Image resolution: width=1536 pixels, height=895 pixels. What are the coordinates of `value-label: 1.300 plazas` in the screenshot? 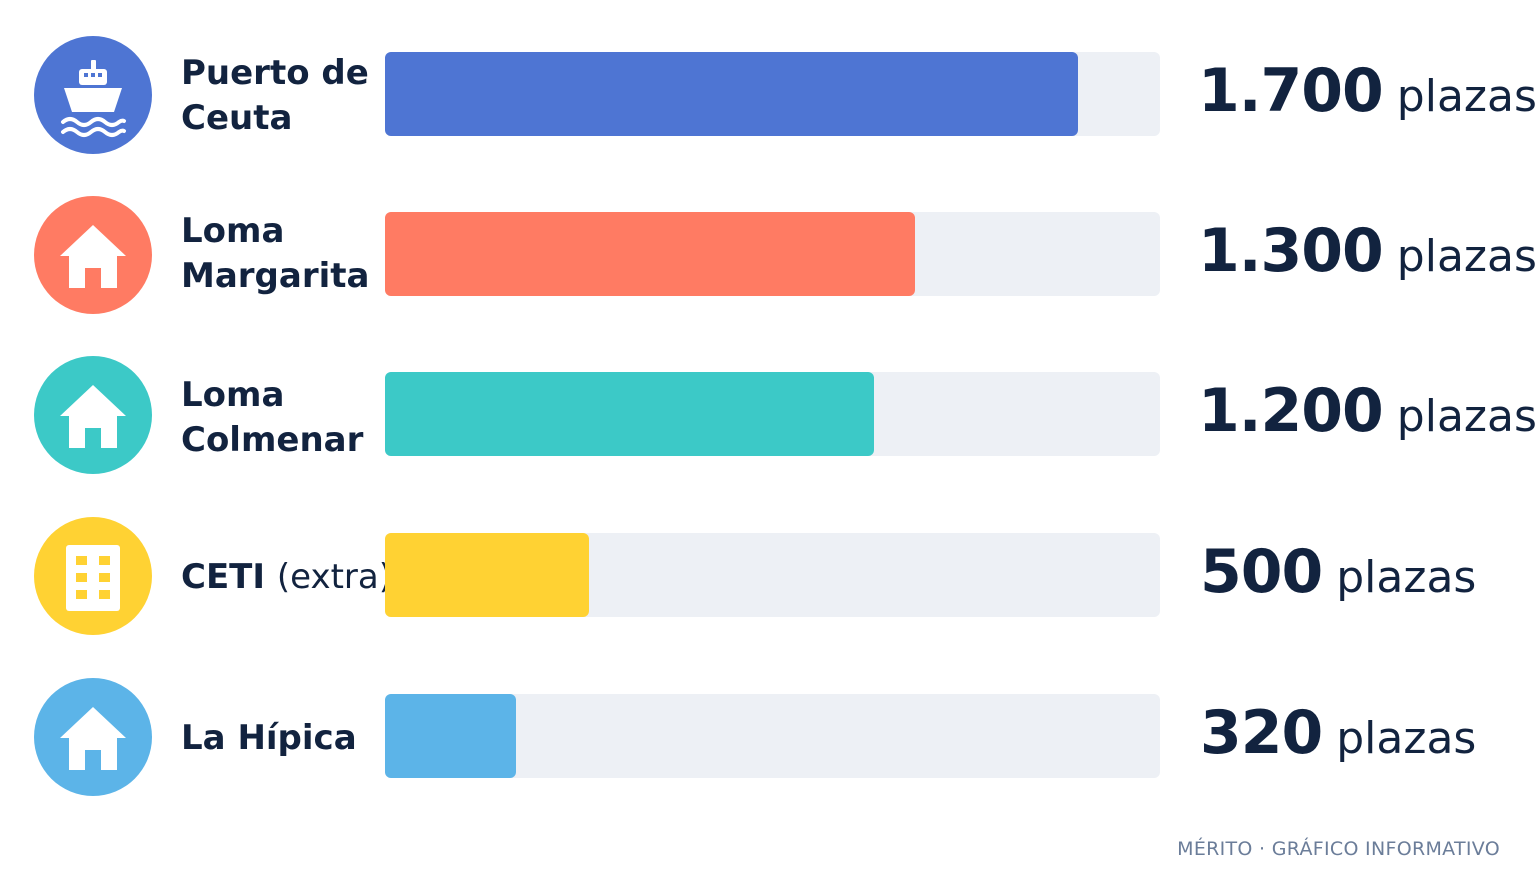 It's located at (1367, 251).